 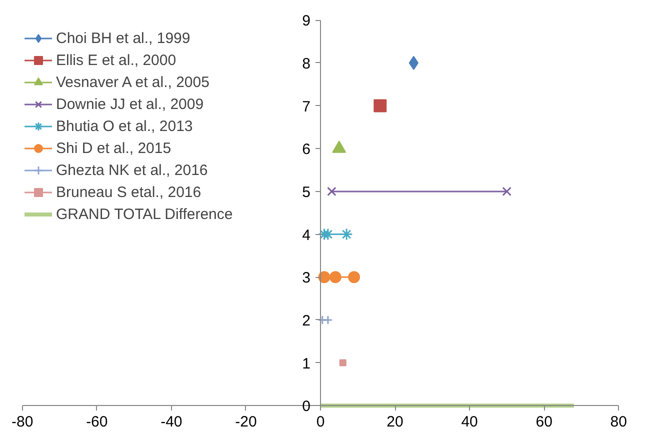 What do you see at coordinates (306, 63) in the screenshot?
I see `y-tick-label: 8` at bounding box center [306, 63].